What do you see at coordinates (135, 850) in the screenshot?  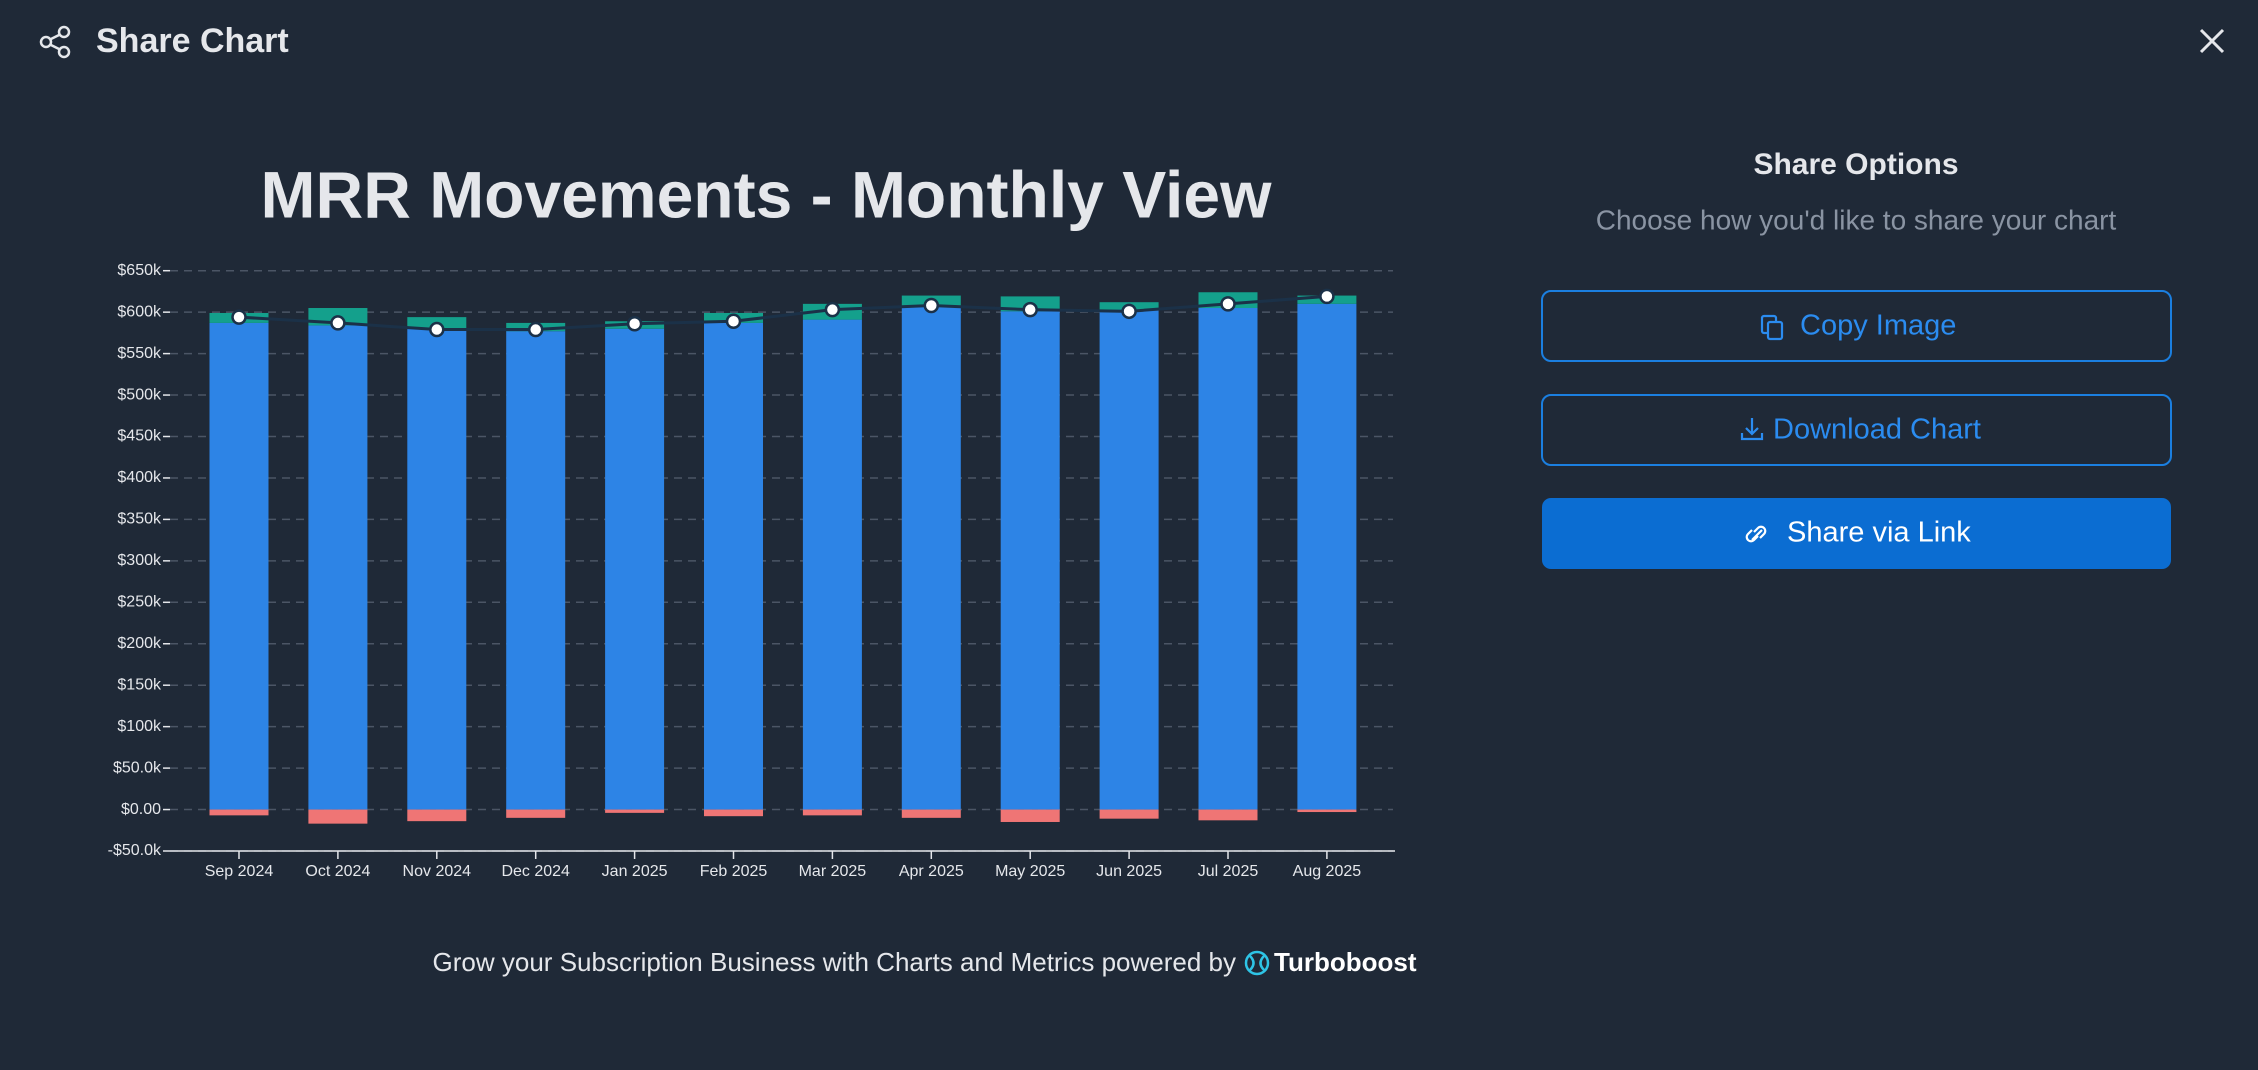 I see `y-tick-label: -$50.0k` at bounding box center [135, 850].